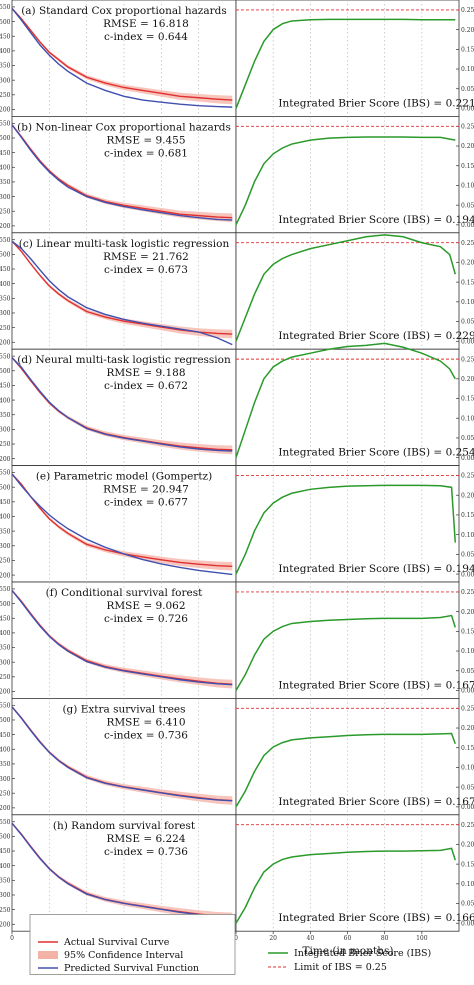  I want to click on rmse-label: RMSE = 6.224, so click(145, 839).